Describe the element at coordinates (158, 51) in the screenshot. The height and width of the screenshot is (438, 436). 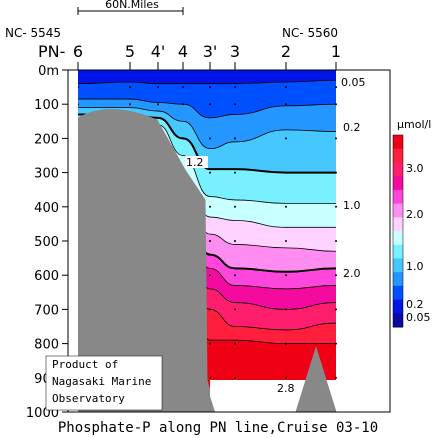
I see `station-label: 4'` at that location.